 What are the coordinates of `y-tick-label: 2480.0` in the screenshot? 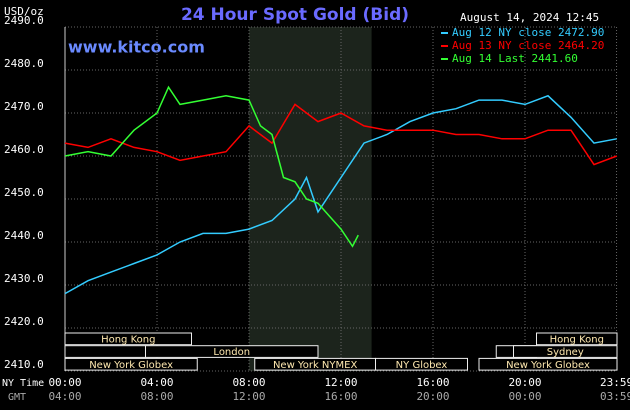 It's located at (24, 63).